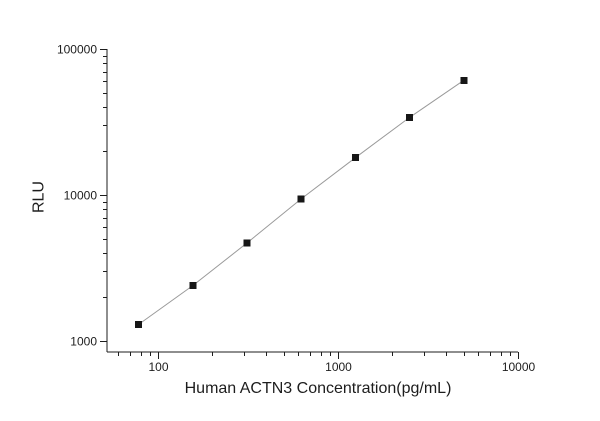  What do you see at coordinates (81, 196) in the screenshot?
I see `y-tick-label: 10000` at bounding box center [81, 196].